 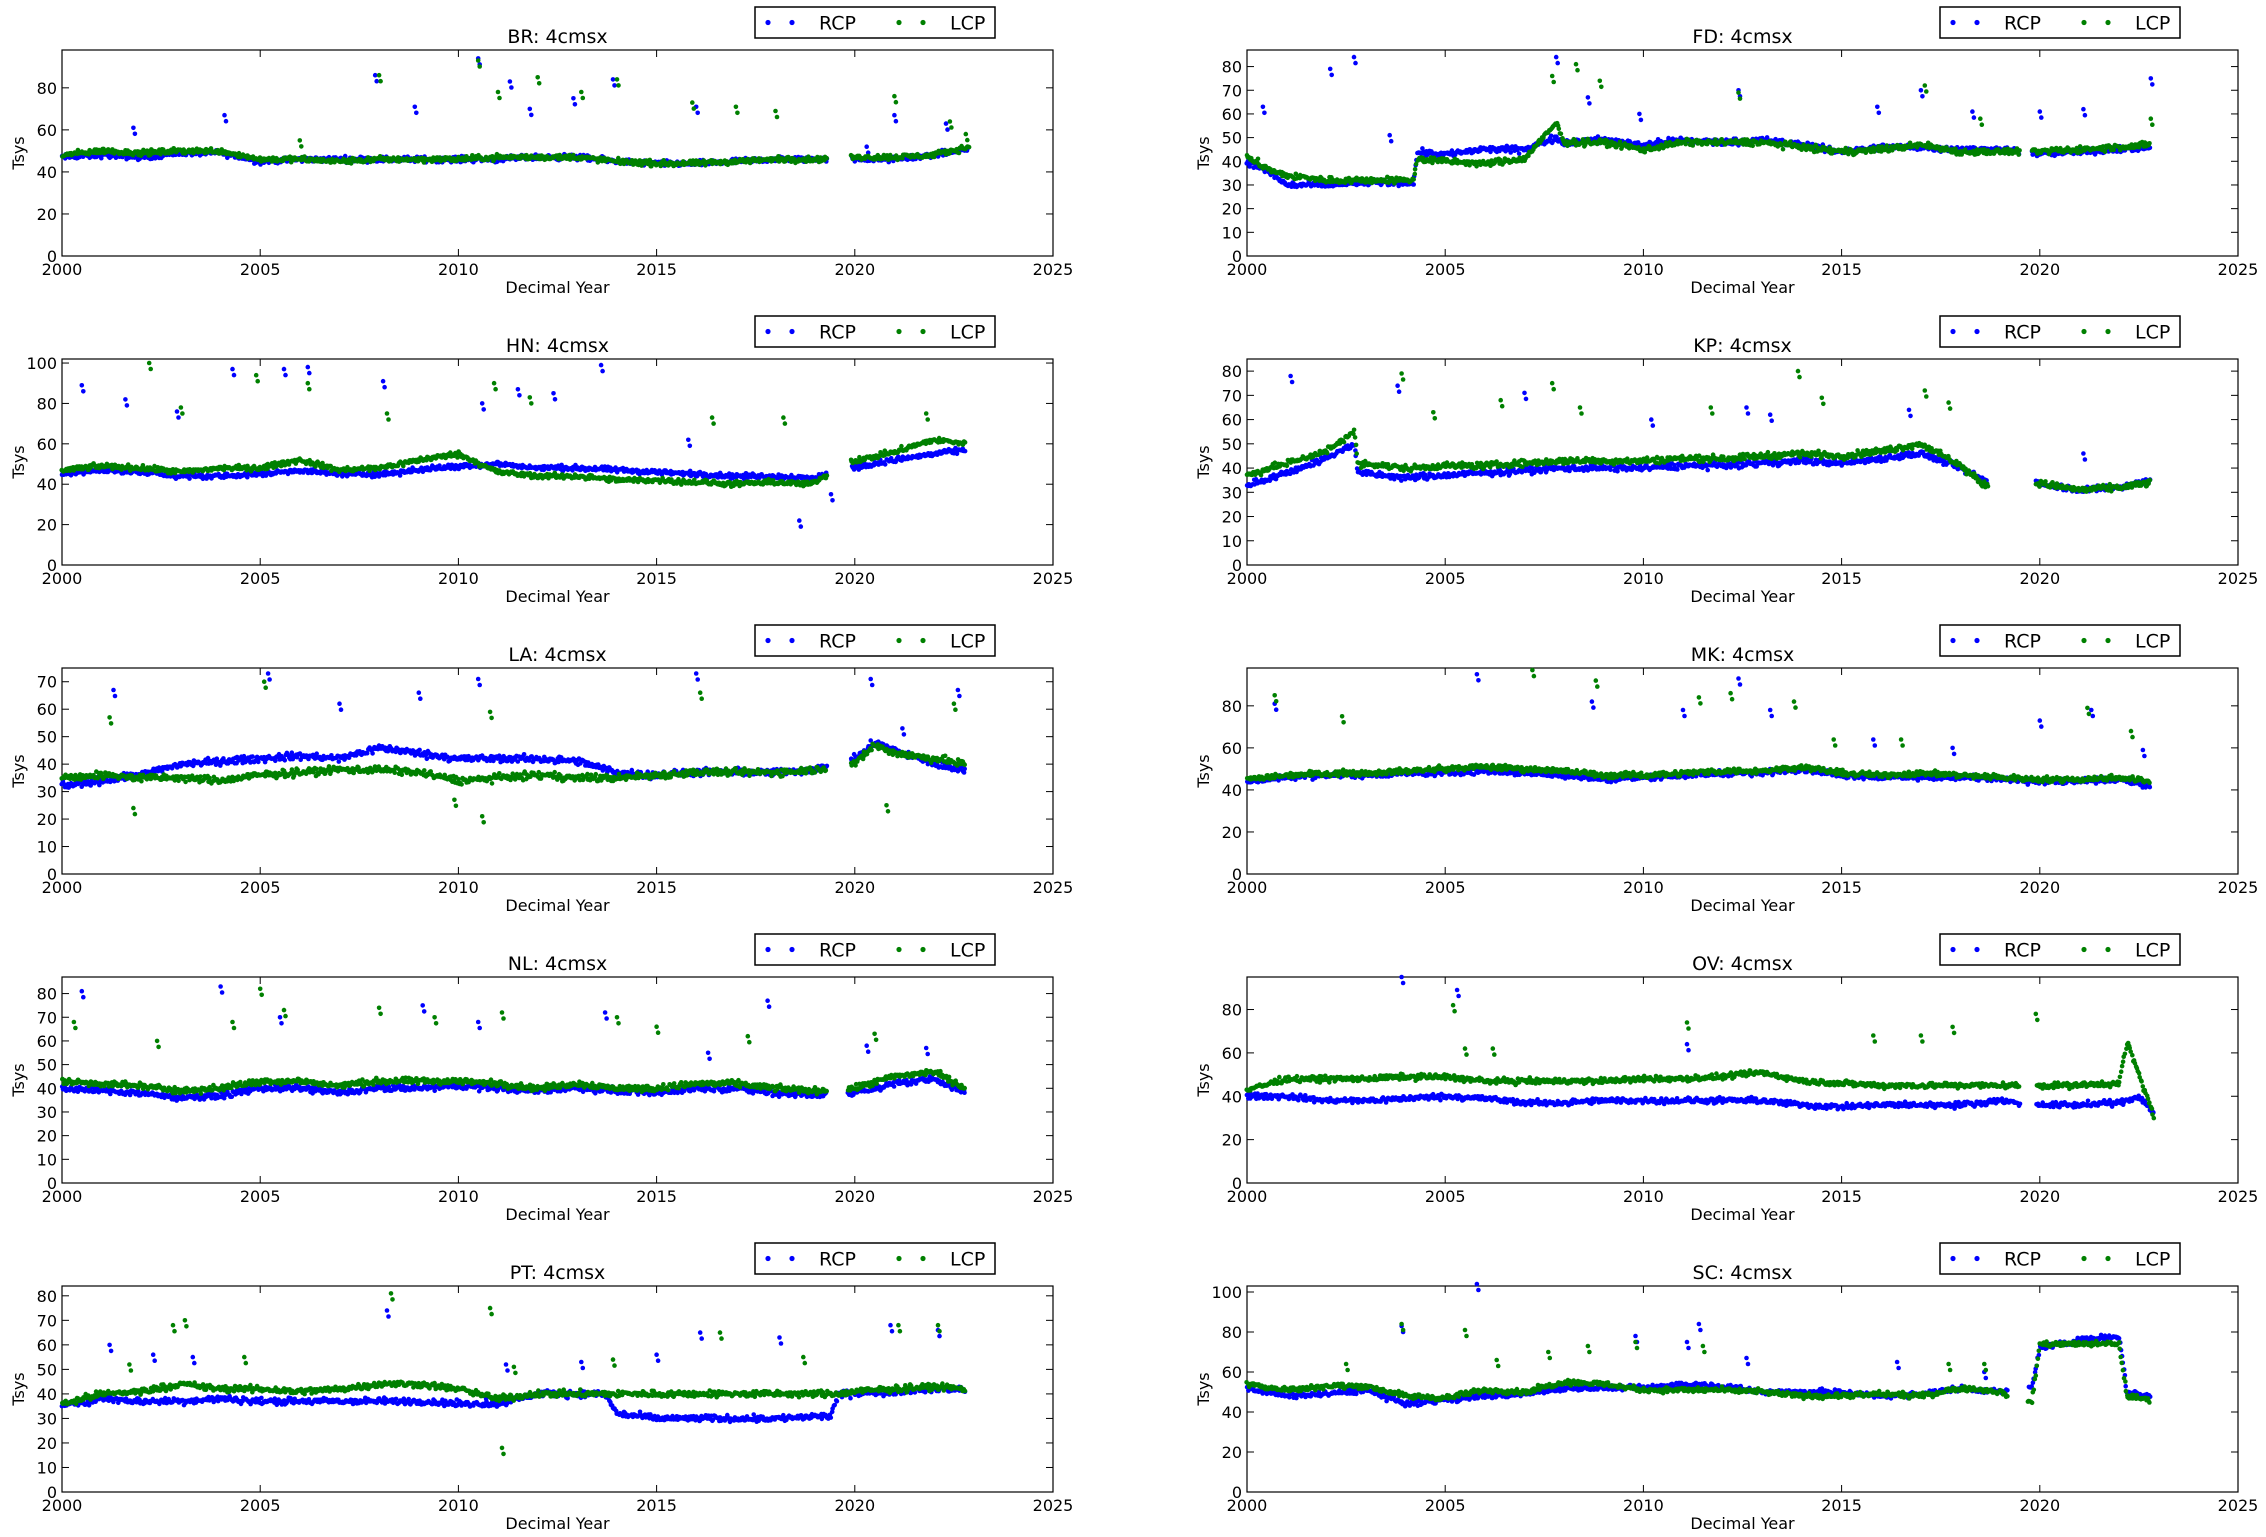 I want to click on legend-label-rcp: RCP, so click(x=837, y=24).